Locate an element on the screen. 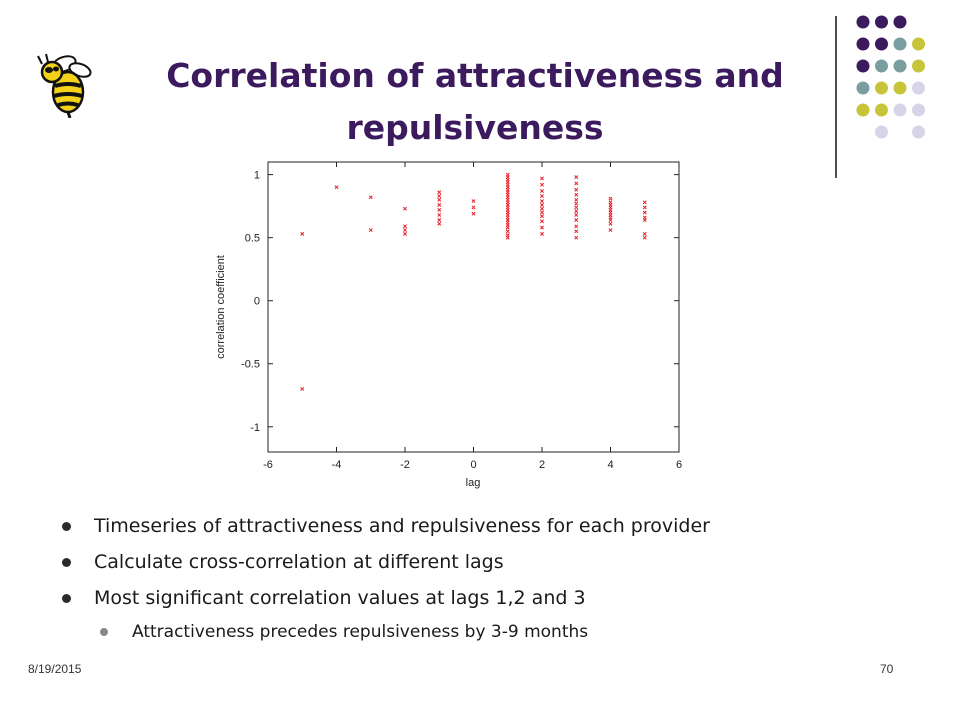  x-tick-label: -2 is located at coordinates (405, 465).